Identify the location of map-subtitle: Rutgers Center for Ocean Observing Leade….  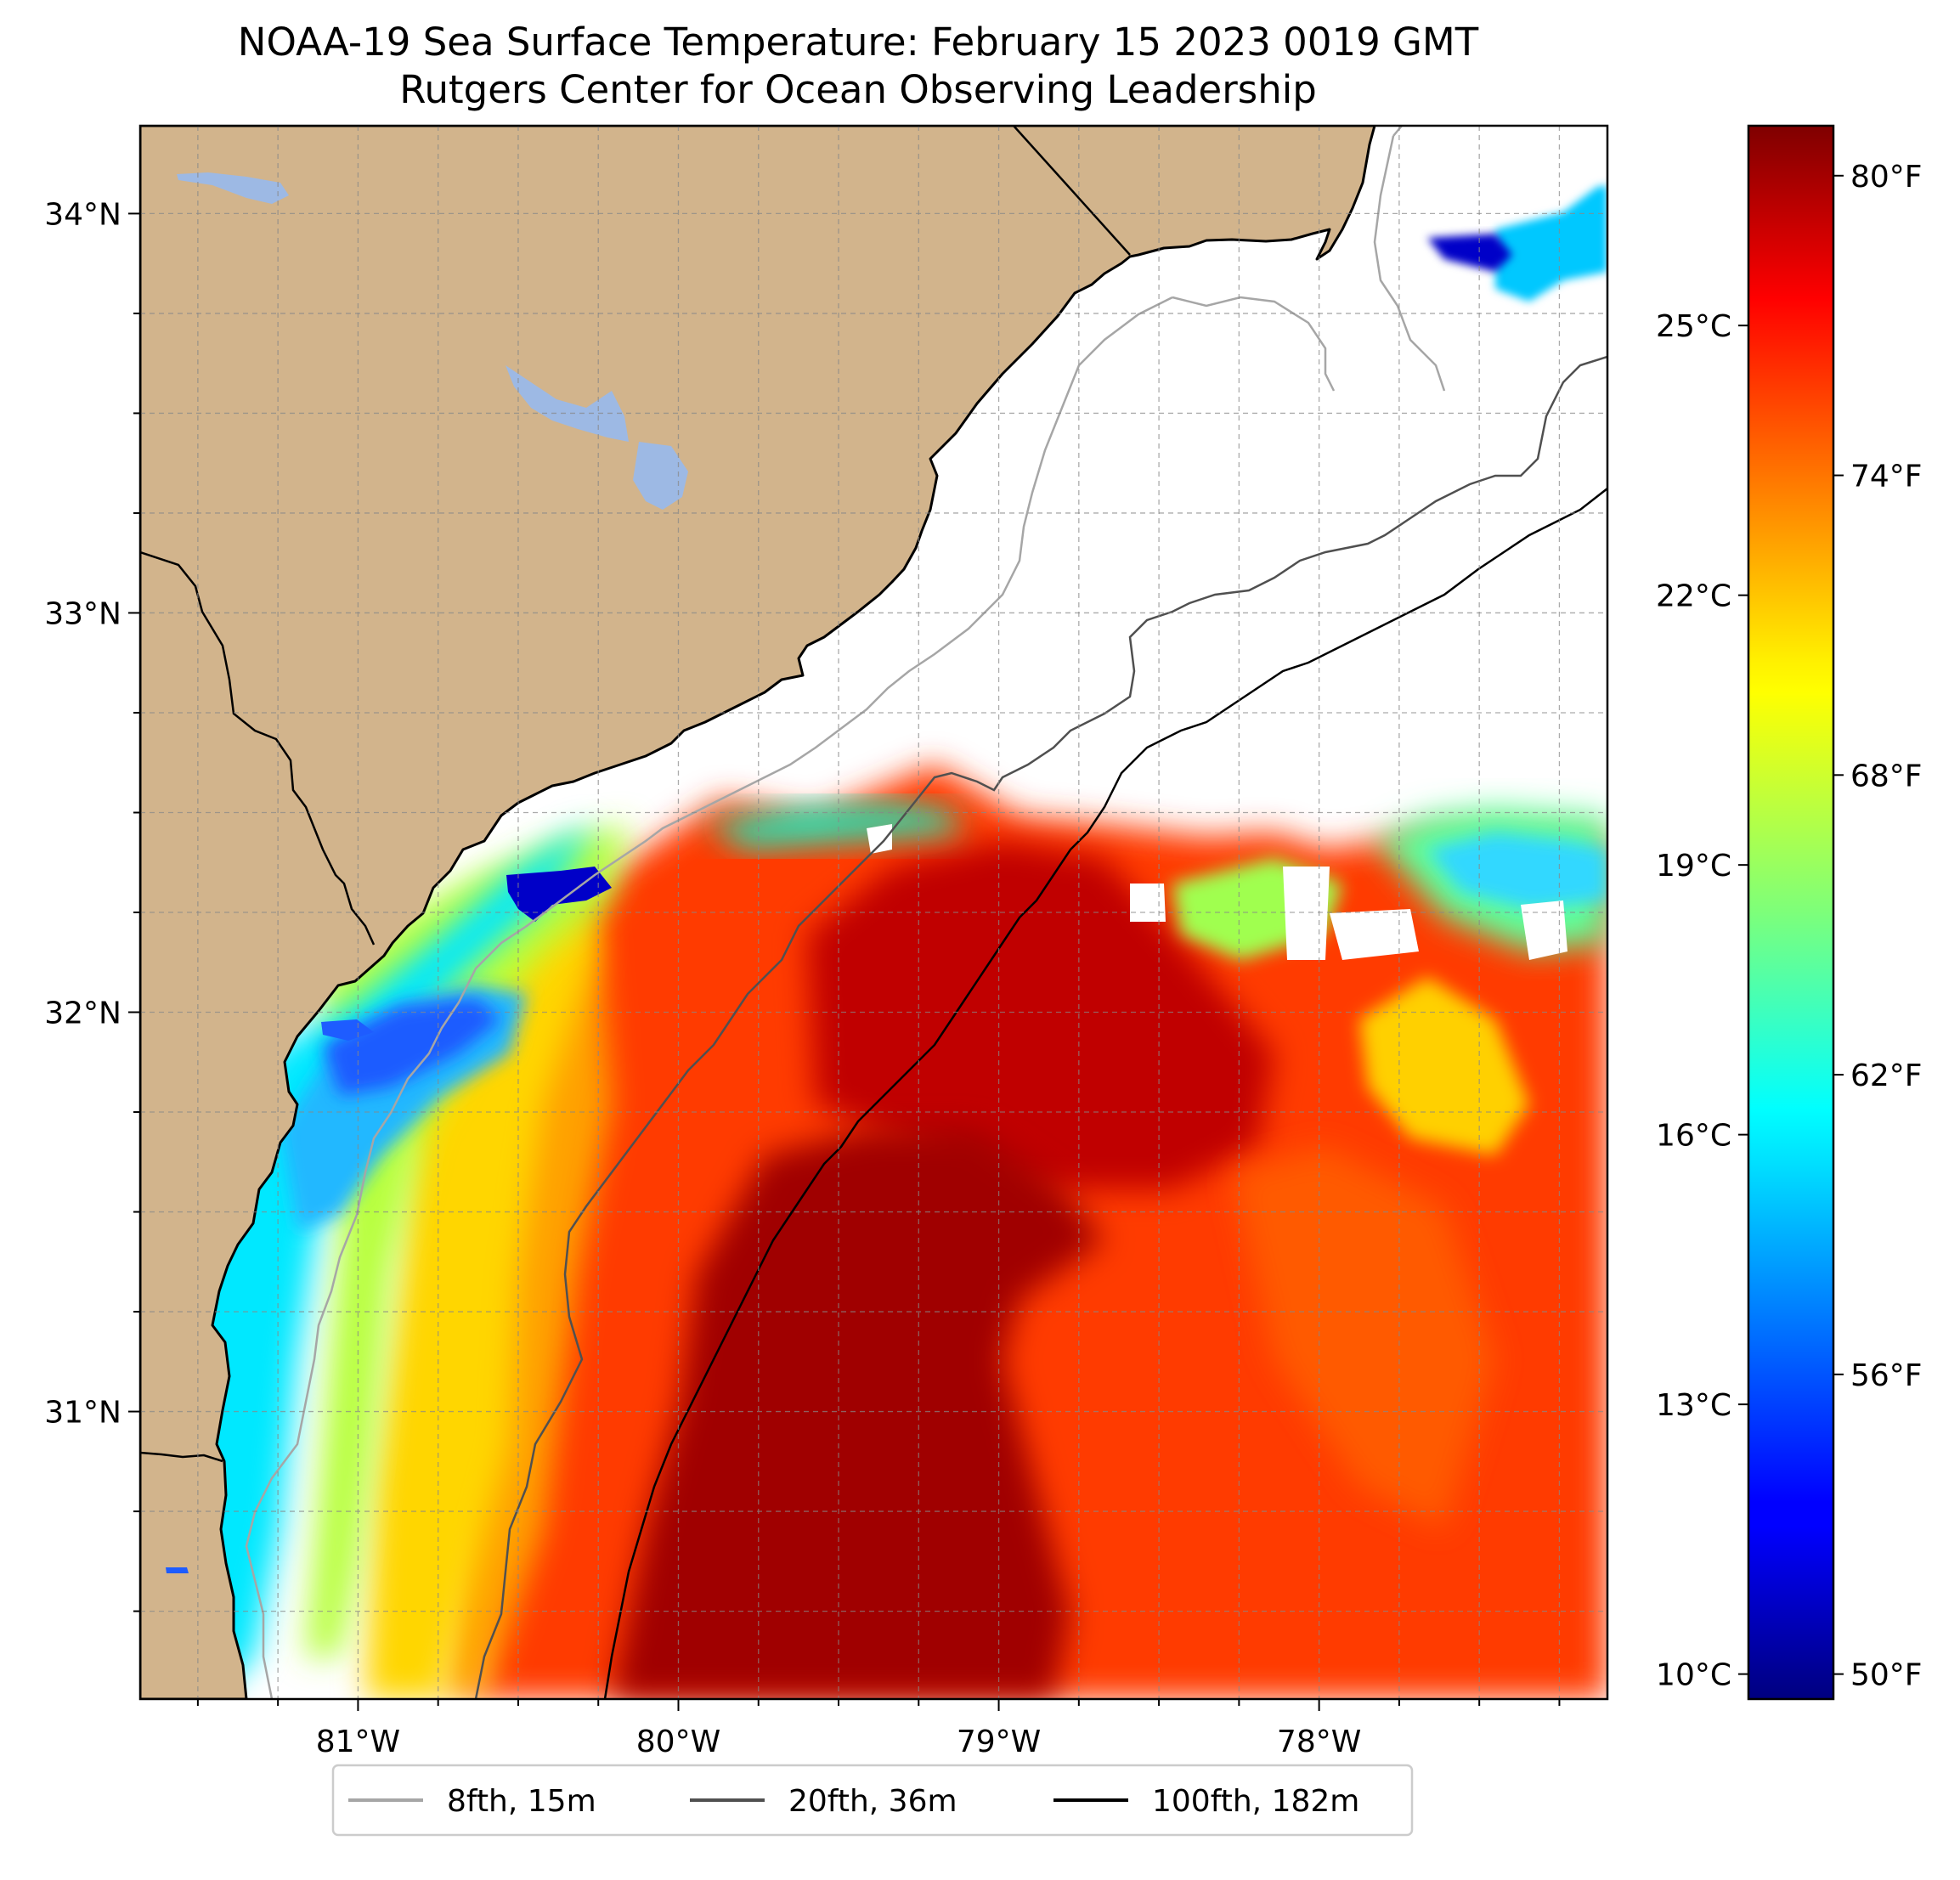
(858, 90).